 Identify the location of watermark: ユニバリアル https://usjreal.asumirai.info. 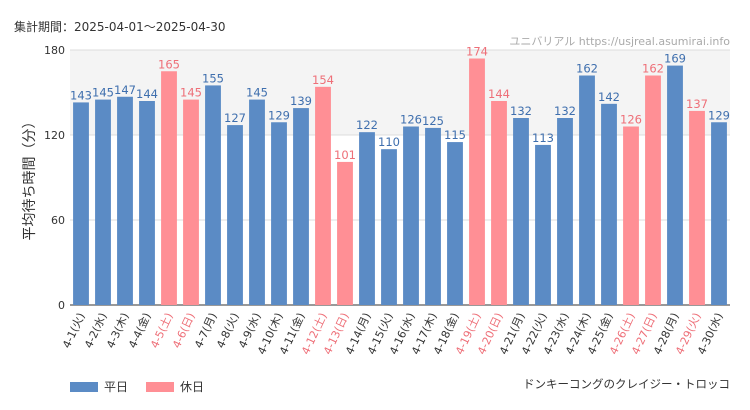
(619, 41).